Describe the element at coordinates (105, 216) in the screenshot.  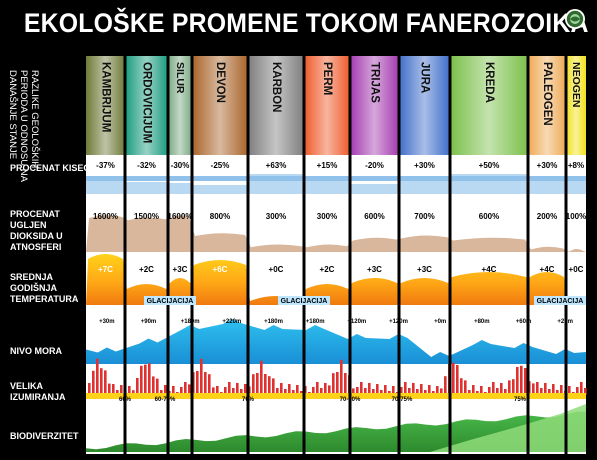
I see `co2-value-0: 1600%` at that location.